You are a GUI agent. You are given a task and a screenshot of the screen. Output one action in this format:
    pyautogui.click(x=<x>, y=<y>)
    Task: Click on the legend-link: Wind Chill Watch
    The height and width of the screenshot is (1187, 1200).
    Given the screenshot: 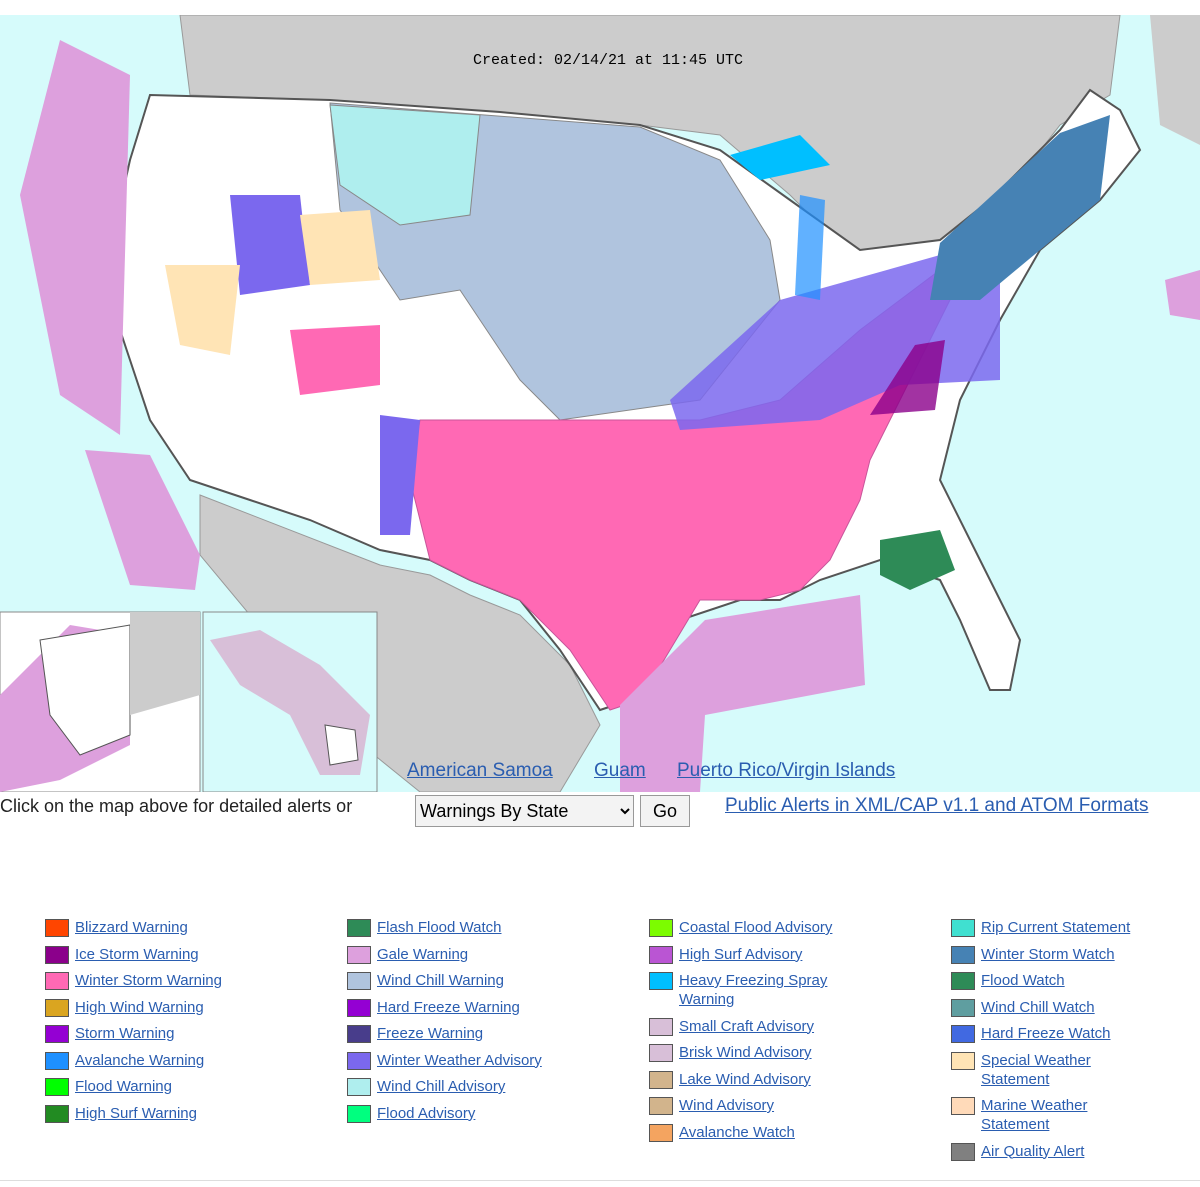 What is the action you would take?
    pyautogui.click(x=1038, y=1007)
    